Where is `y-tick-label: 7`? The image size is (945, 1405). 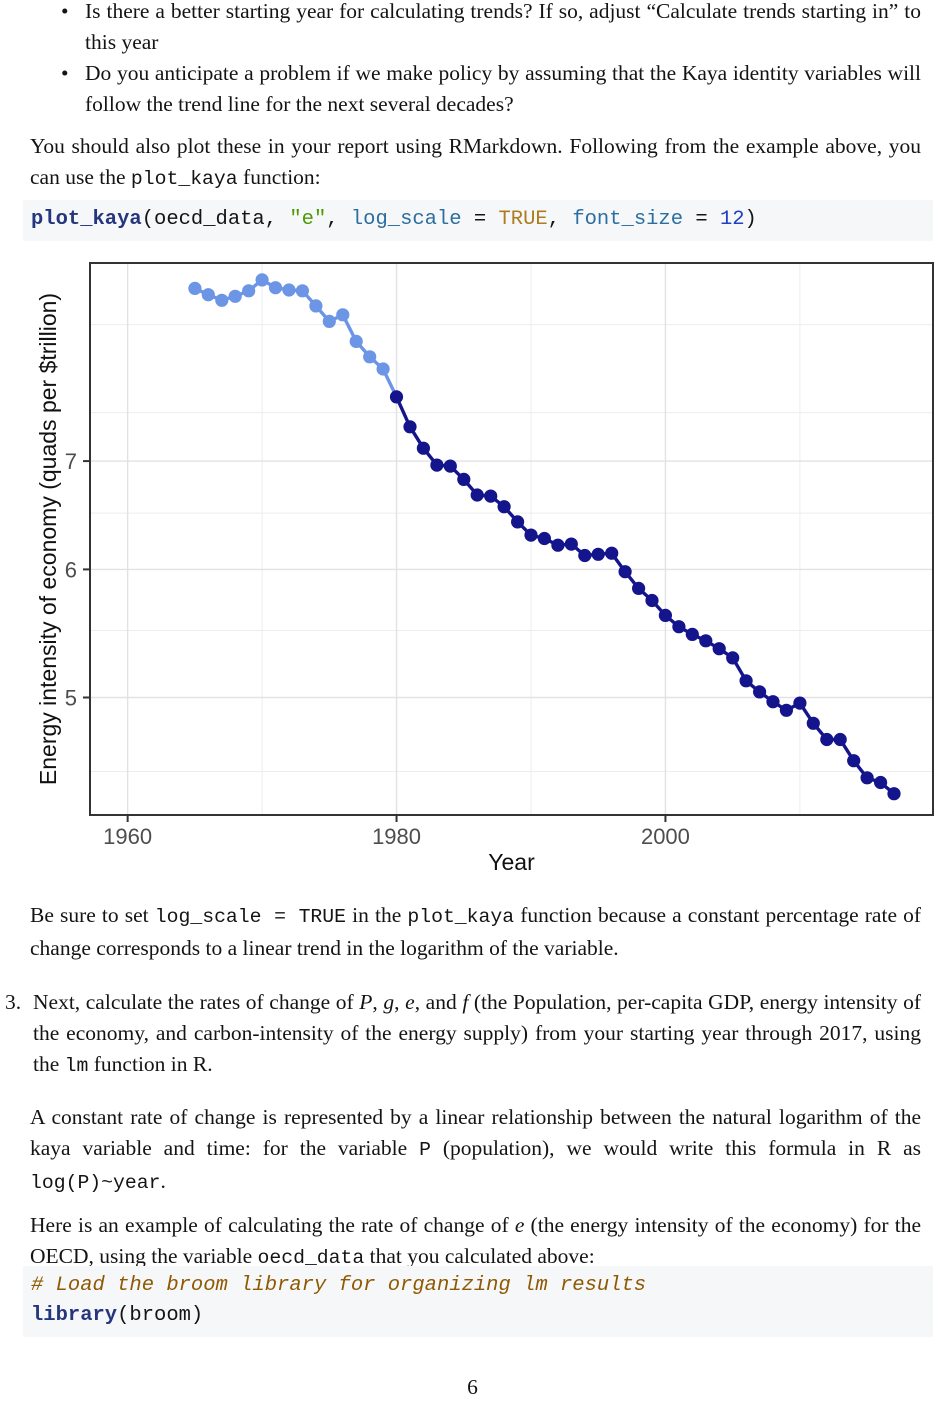 y-tick-label: 7 is located at coordinates (71, 461).